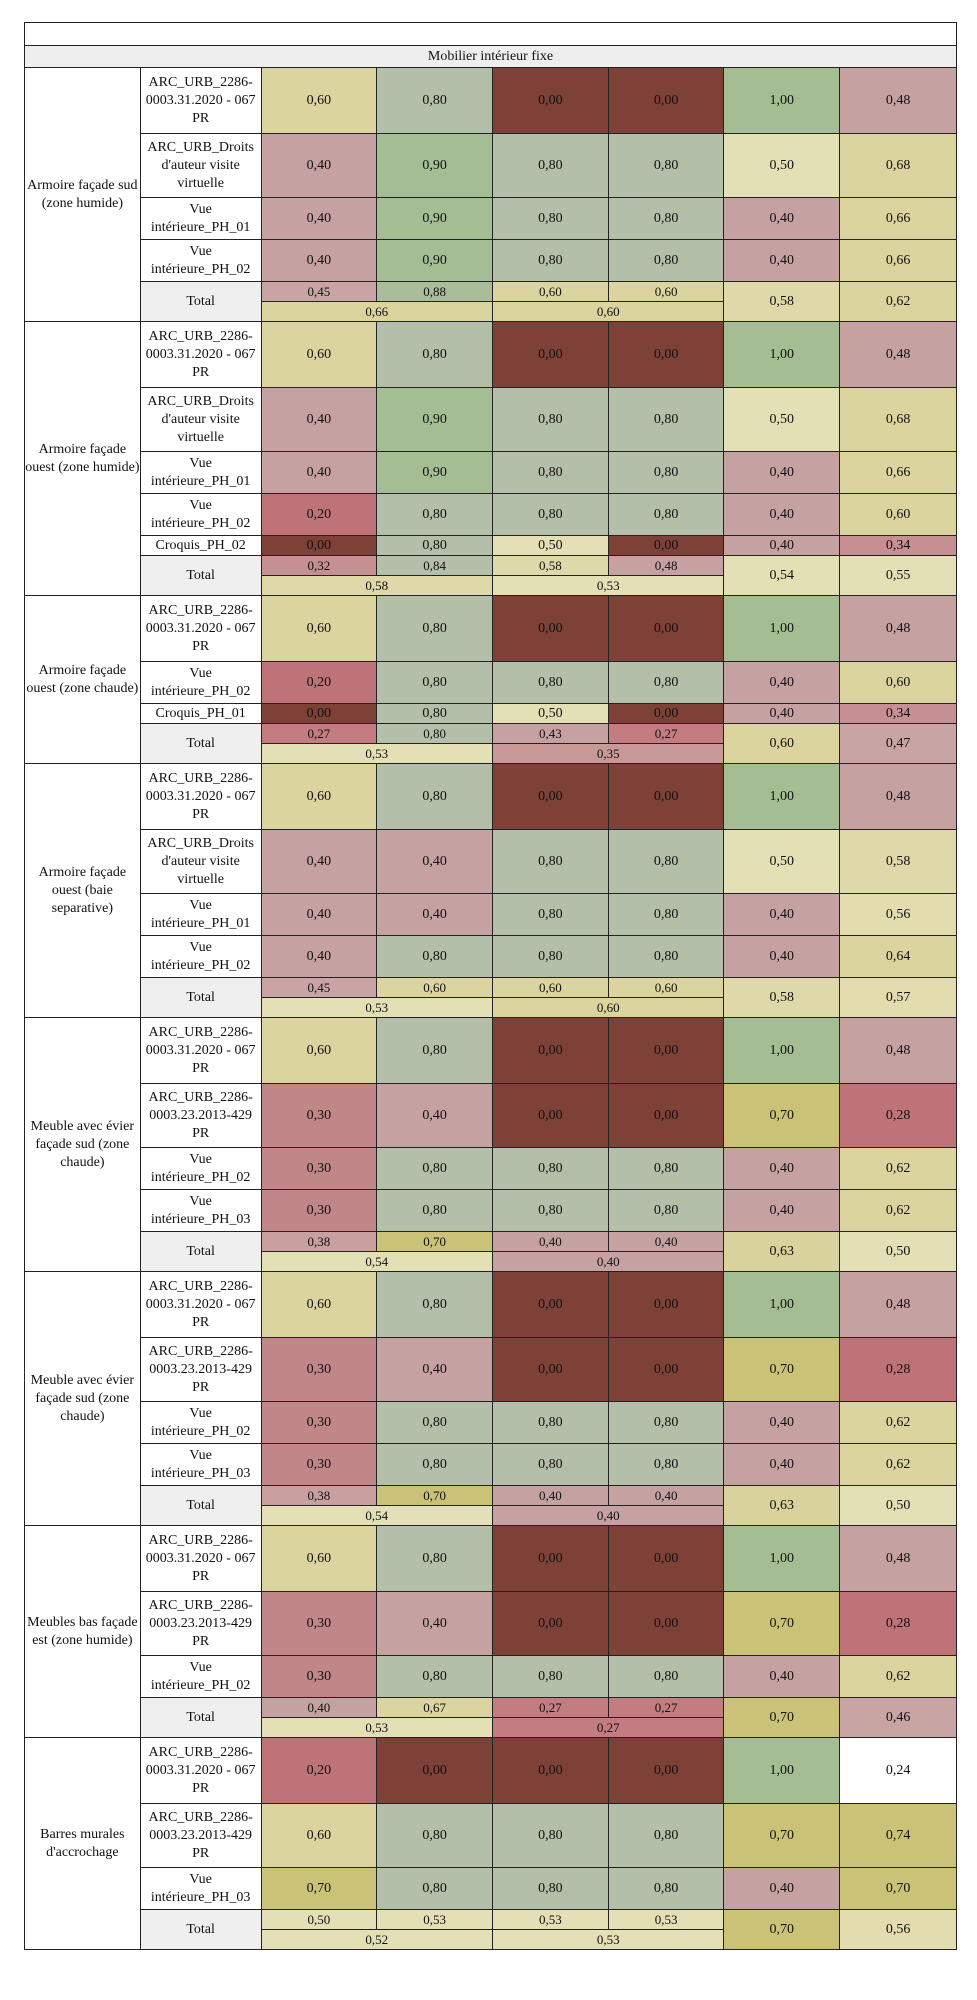 Image resolution: width=977 pixels, height=2000 pixels. I want to click on total-row: Total 0,45 0,88 0,60 0,60 0,58 0,62, so click(491, 301).